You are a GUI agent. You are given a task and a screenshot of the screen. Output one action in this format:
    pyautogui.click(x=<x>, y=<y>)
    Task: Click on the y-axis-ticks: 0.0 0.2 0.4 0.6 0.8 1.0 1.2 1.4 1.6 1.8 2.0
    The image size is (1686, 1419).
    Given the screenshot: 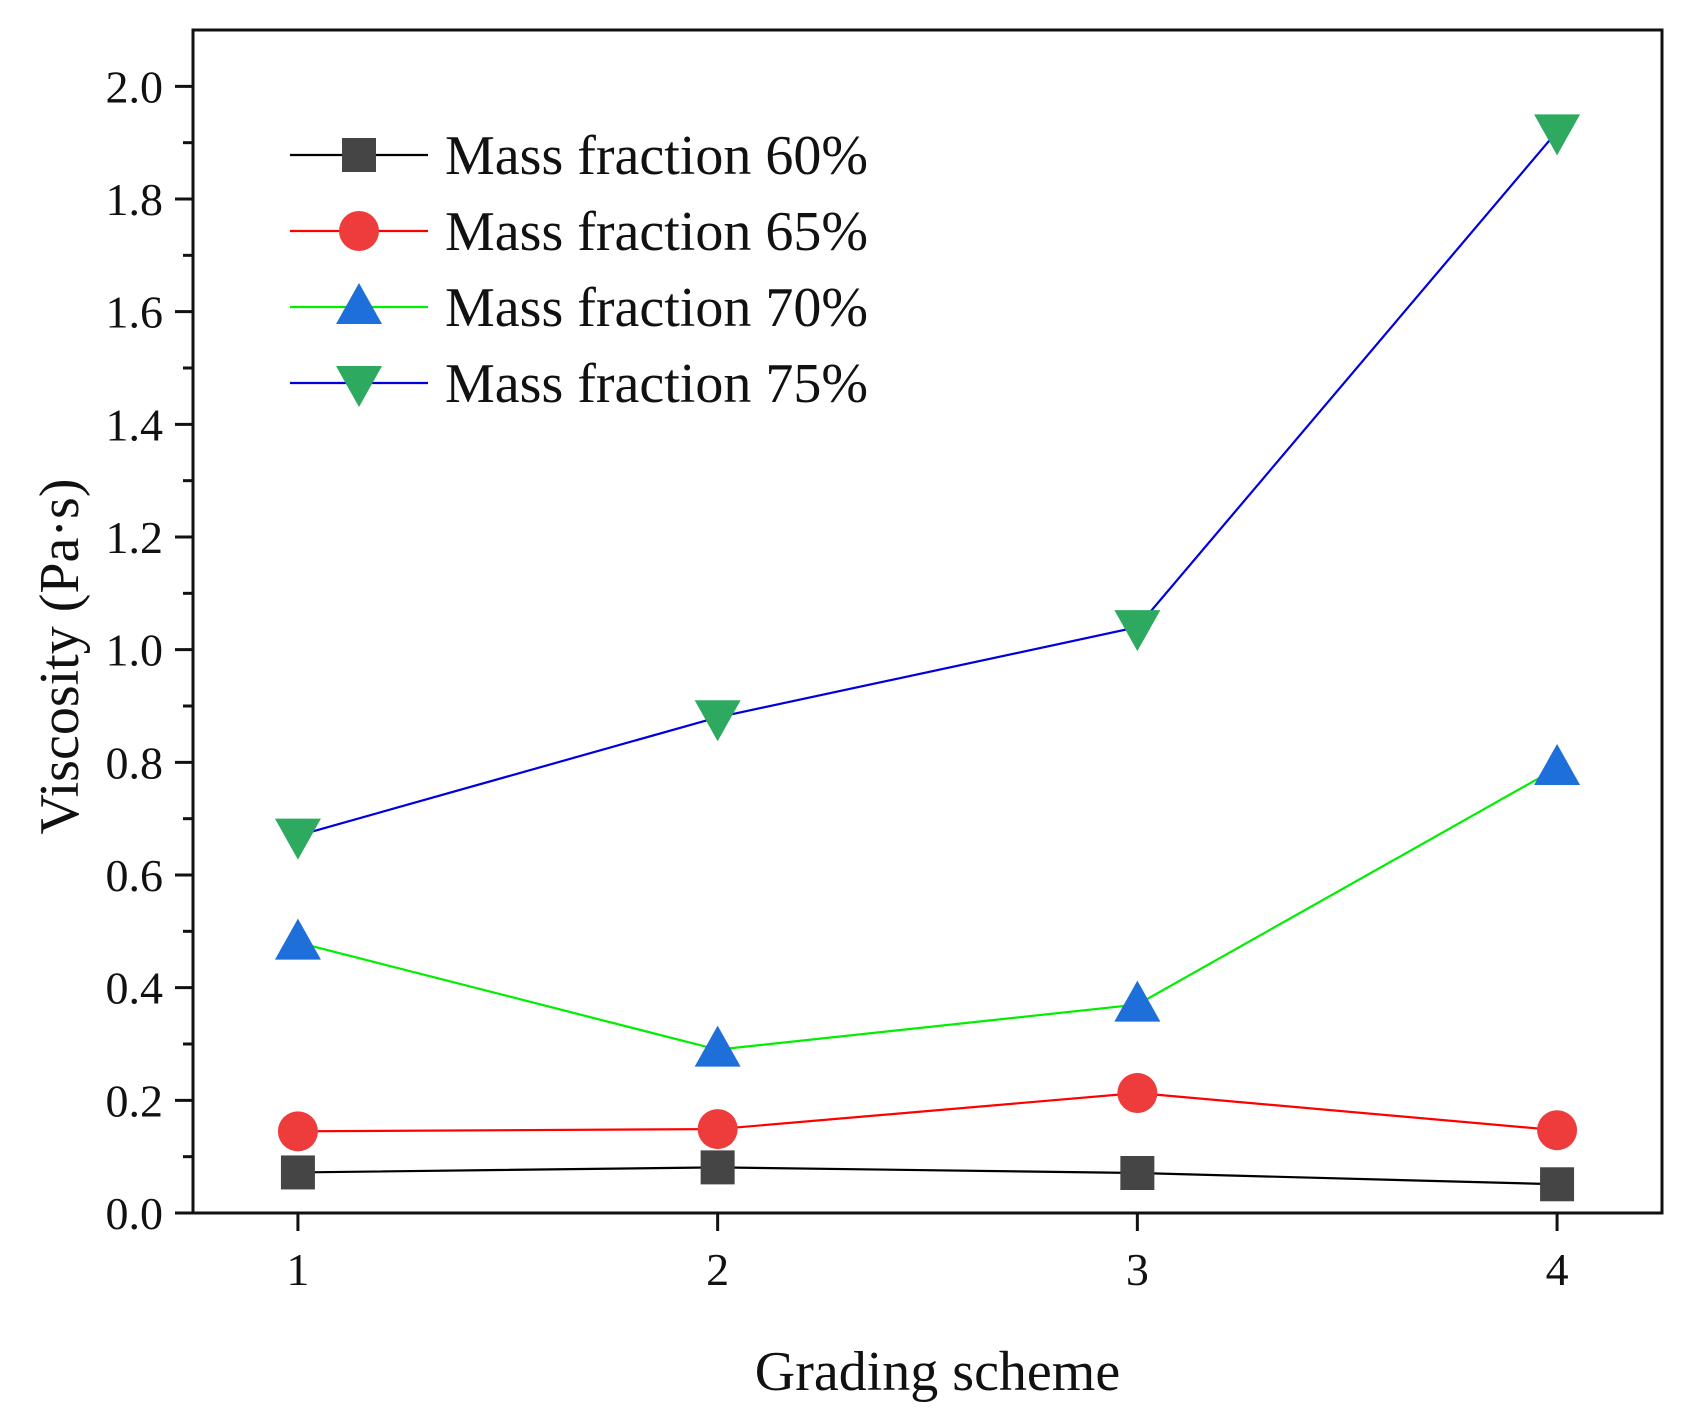 What is the action you would take?
    pyautogui.click(x=149, y=650)
    